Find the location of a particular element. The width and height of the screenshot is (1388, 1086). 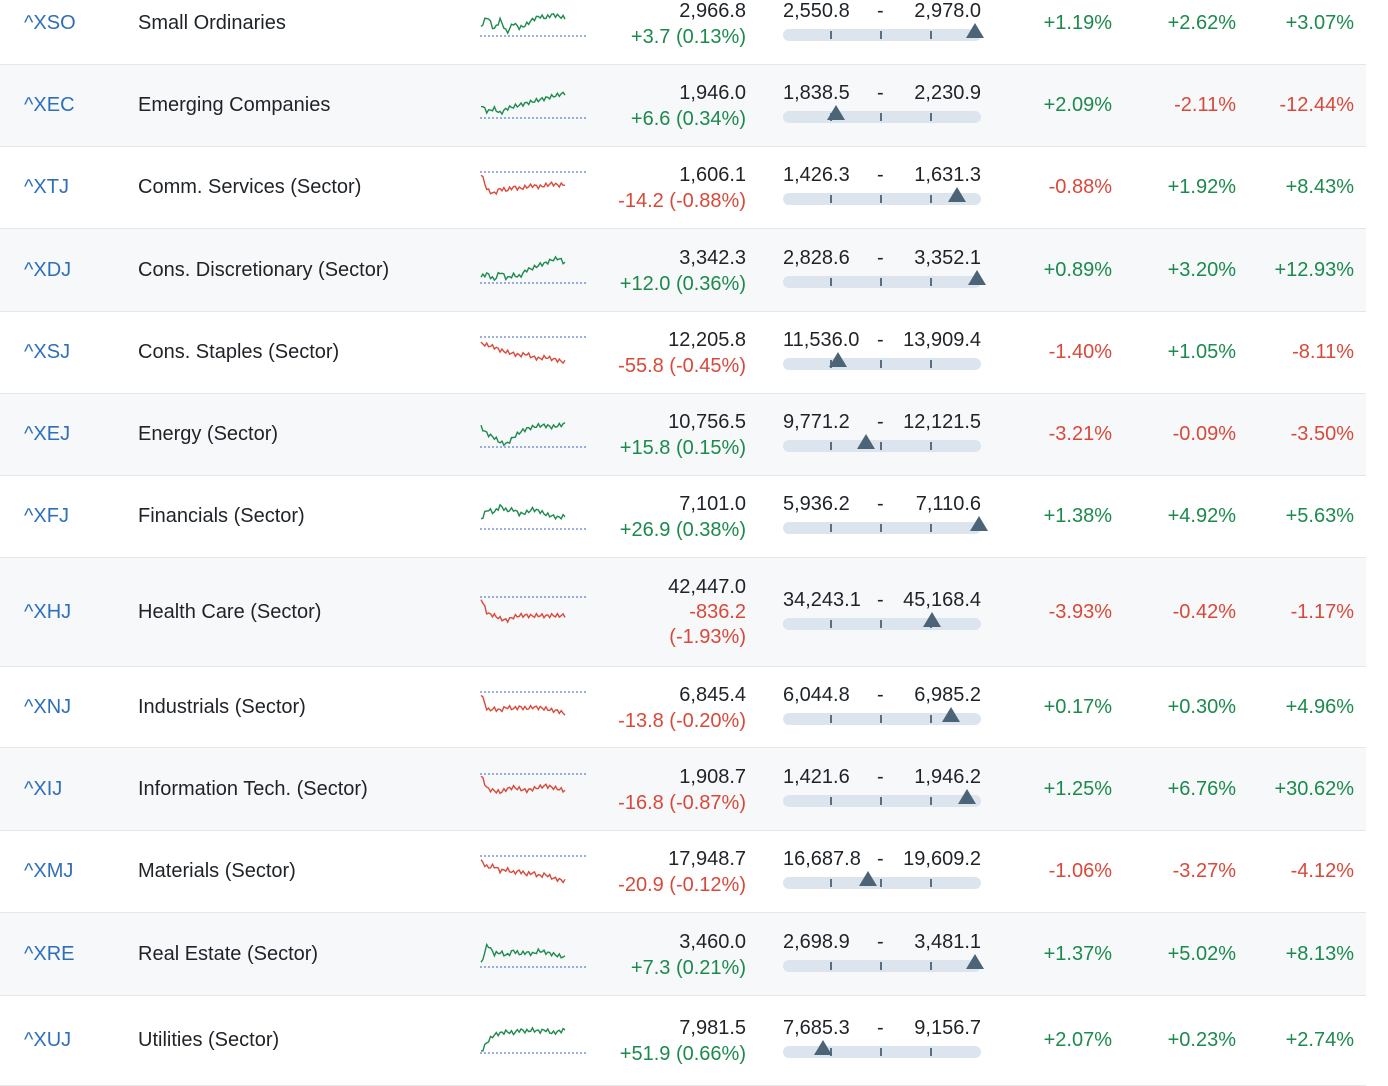

index-name: Financials (Sector) is located at coordinates (221, 516).